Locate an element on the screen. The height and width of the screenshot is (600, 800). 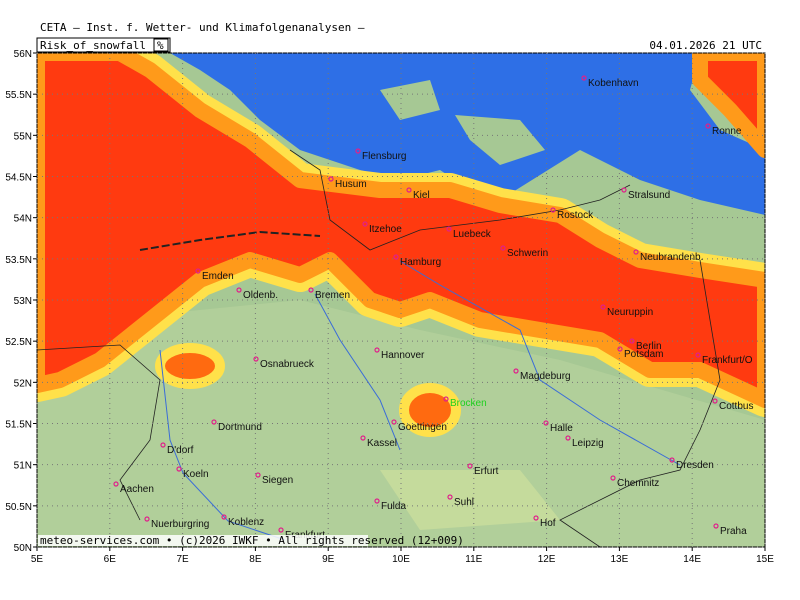
lat-label: 54N is located at coordinates (23, 219).